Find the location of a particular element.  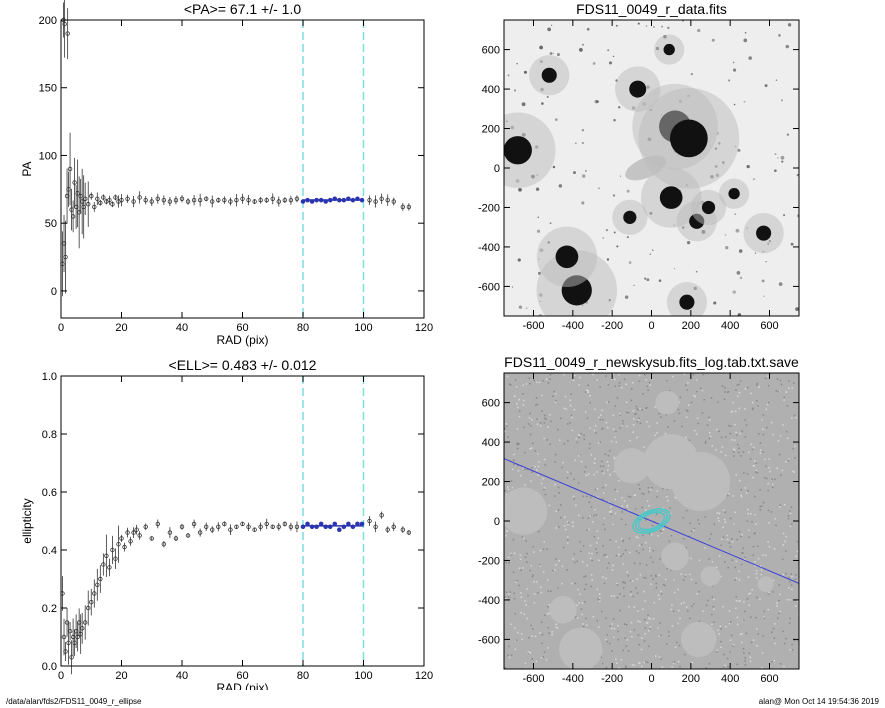

y-tick-label: 600 is located at coordinates (491, 404).